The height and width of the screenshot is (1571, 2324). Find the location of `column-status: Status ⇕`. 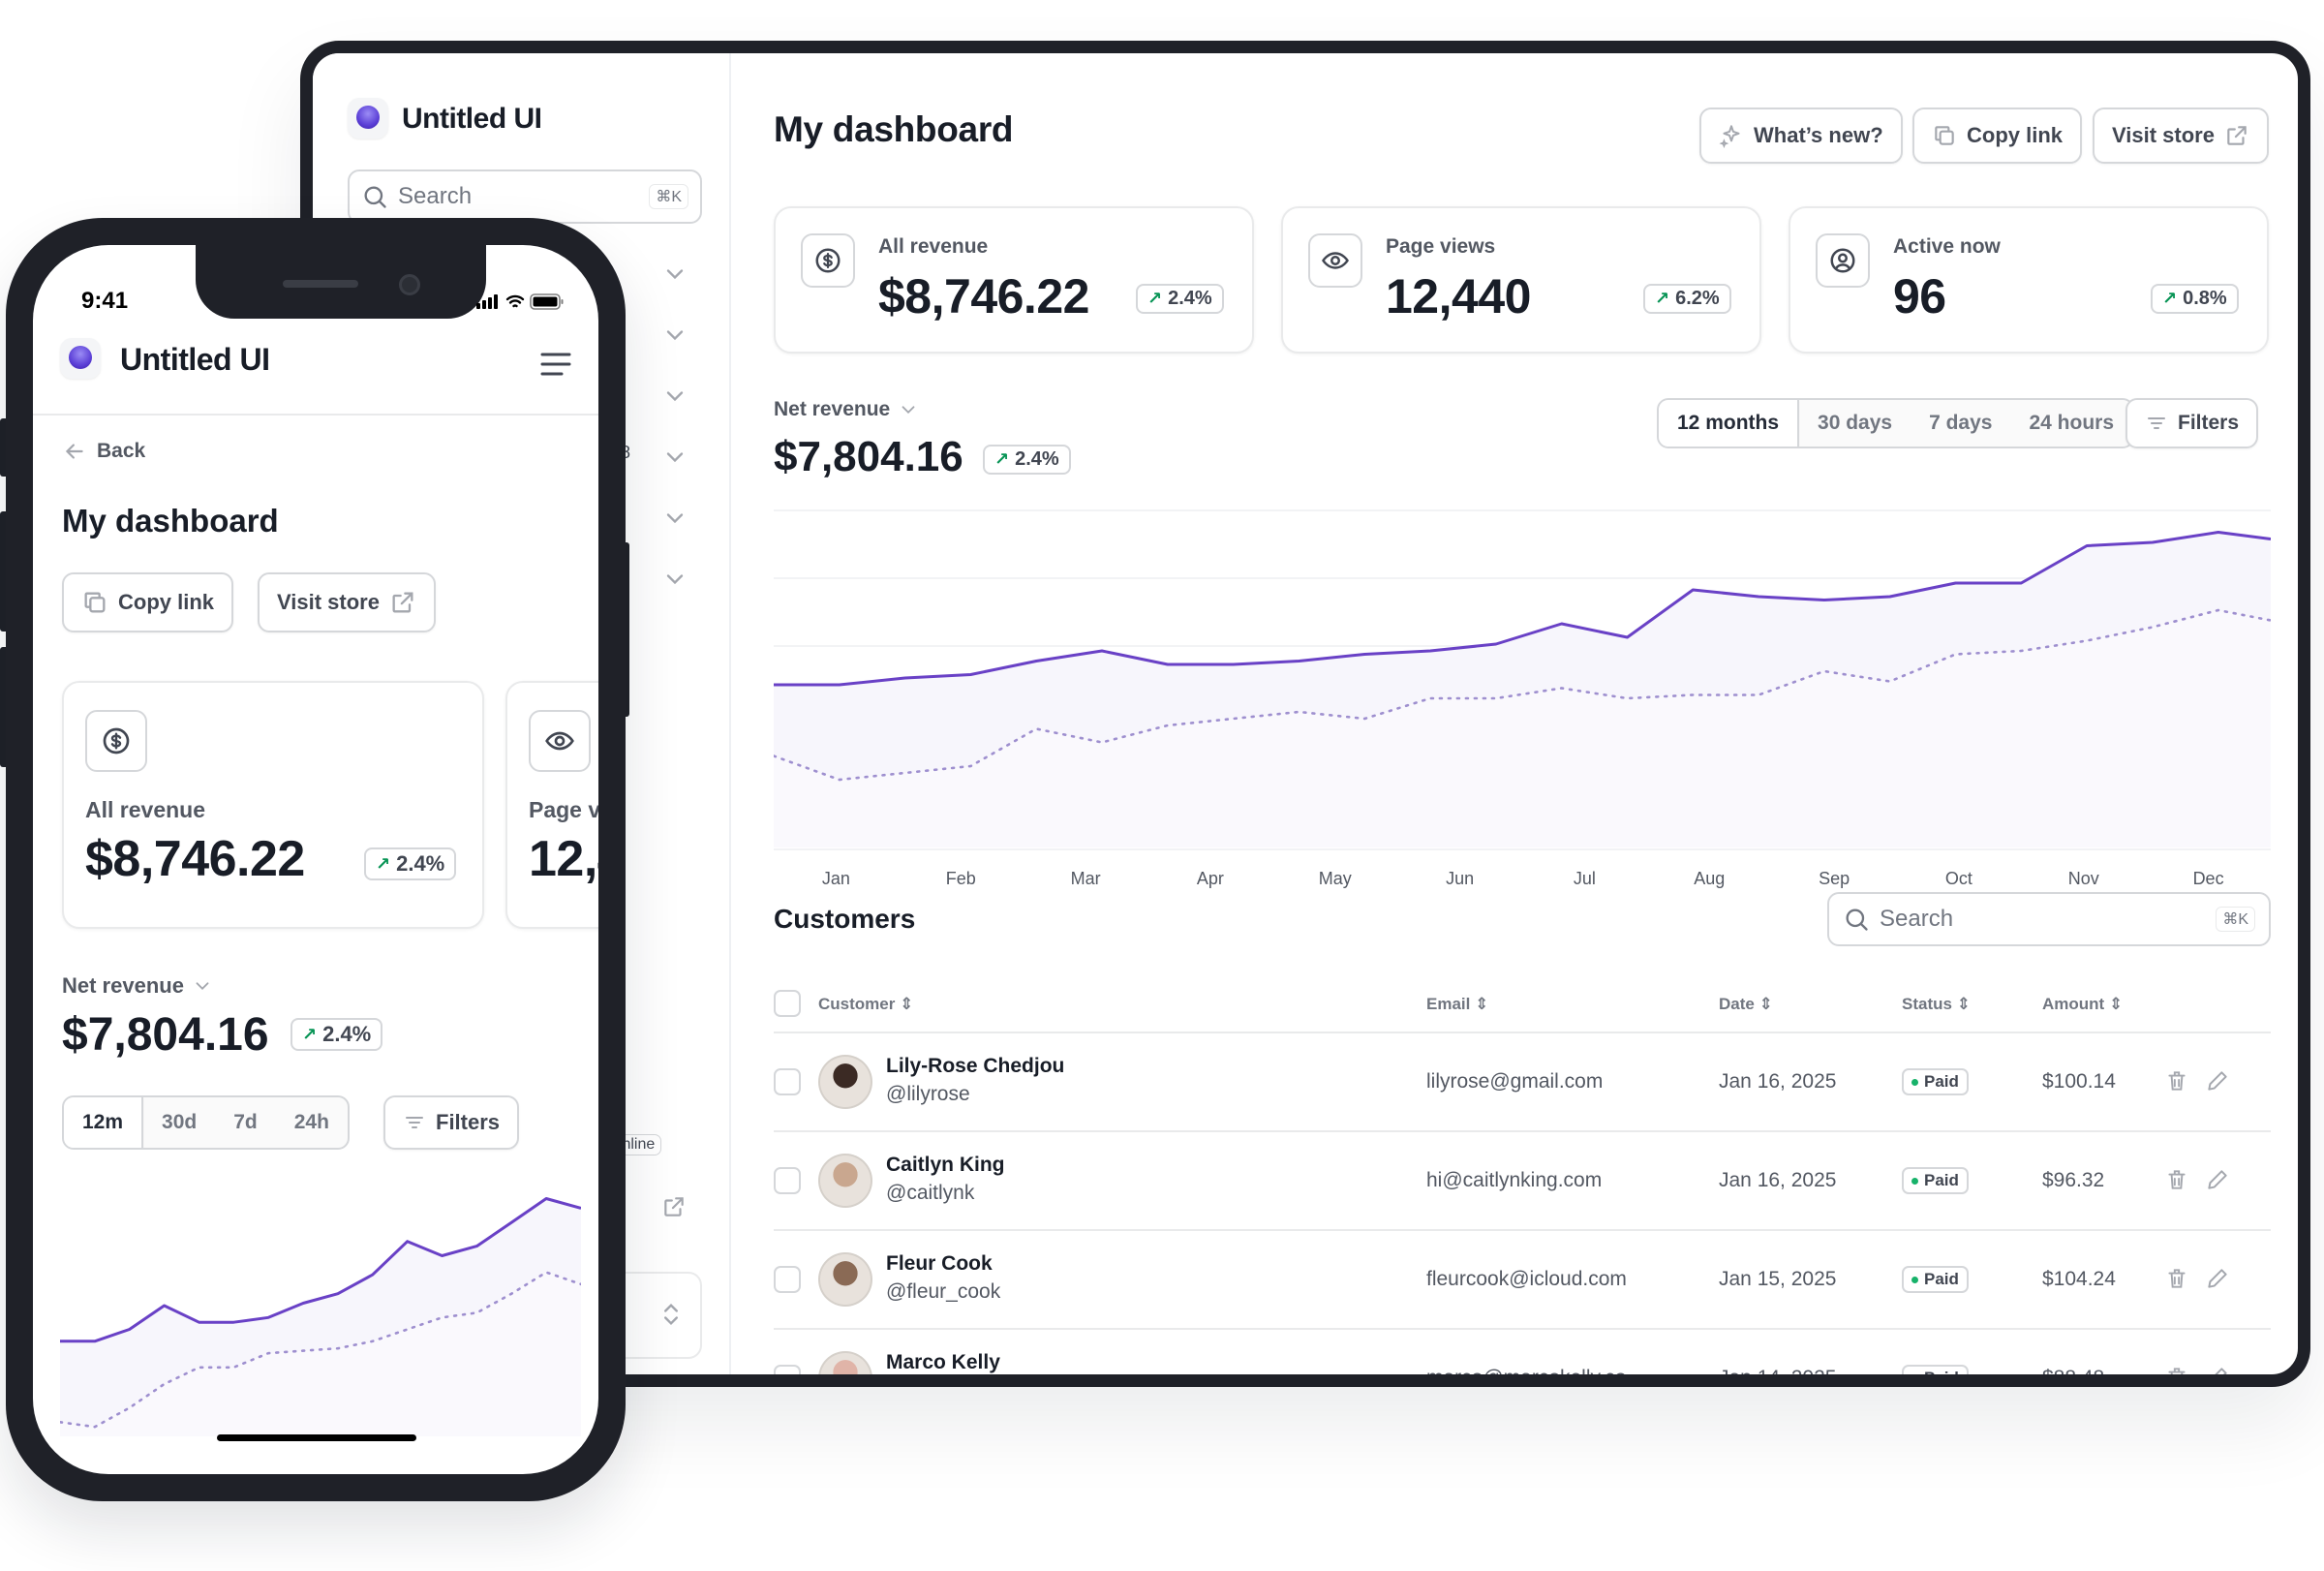

column-status: Status ⇕ is located at coordinates (1937, 1004).